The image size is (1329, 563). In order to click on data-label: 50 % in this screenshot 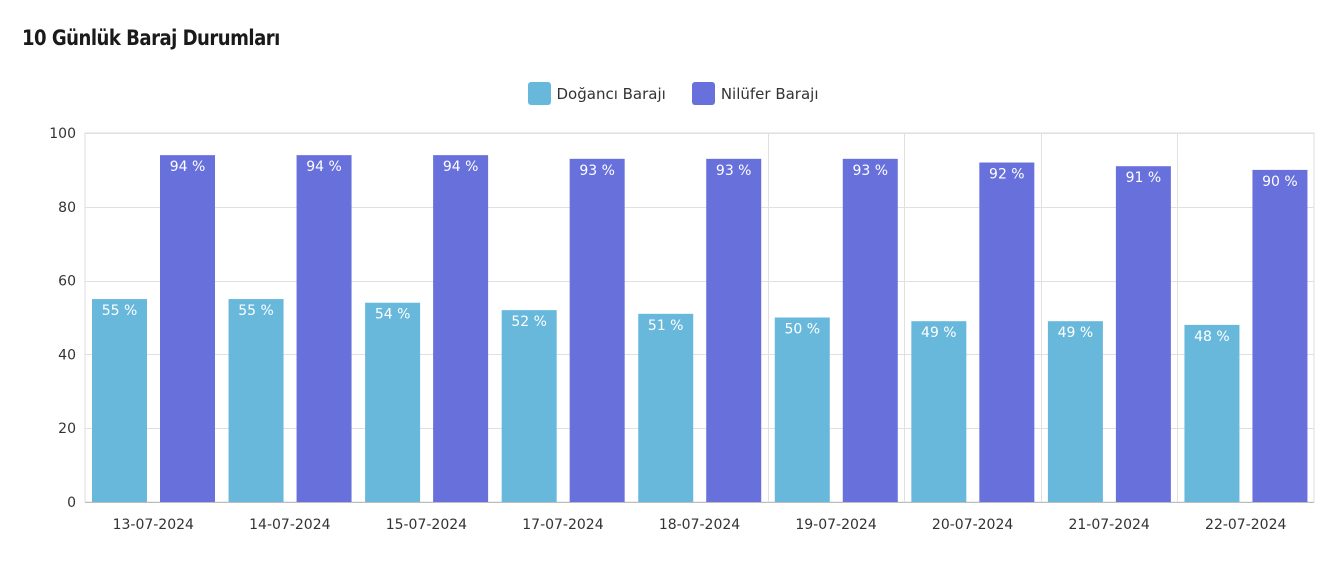, I will do `click(802, 330)`.